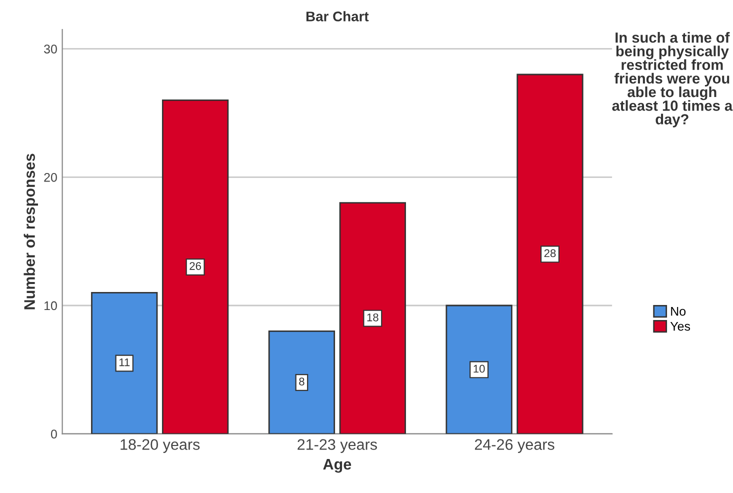 The width and height of the screenshot is (733, 493). What do you see at coordinates (337, 446) in the screenshot?
I see `x-tick-label: 21-23 years` at bounding box center [337, 446].